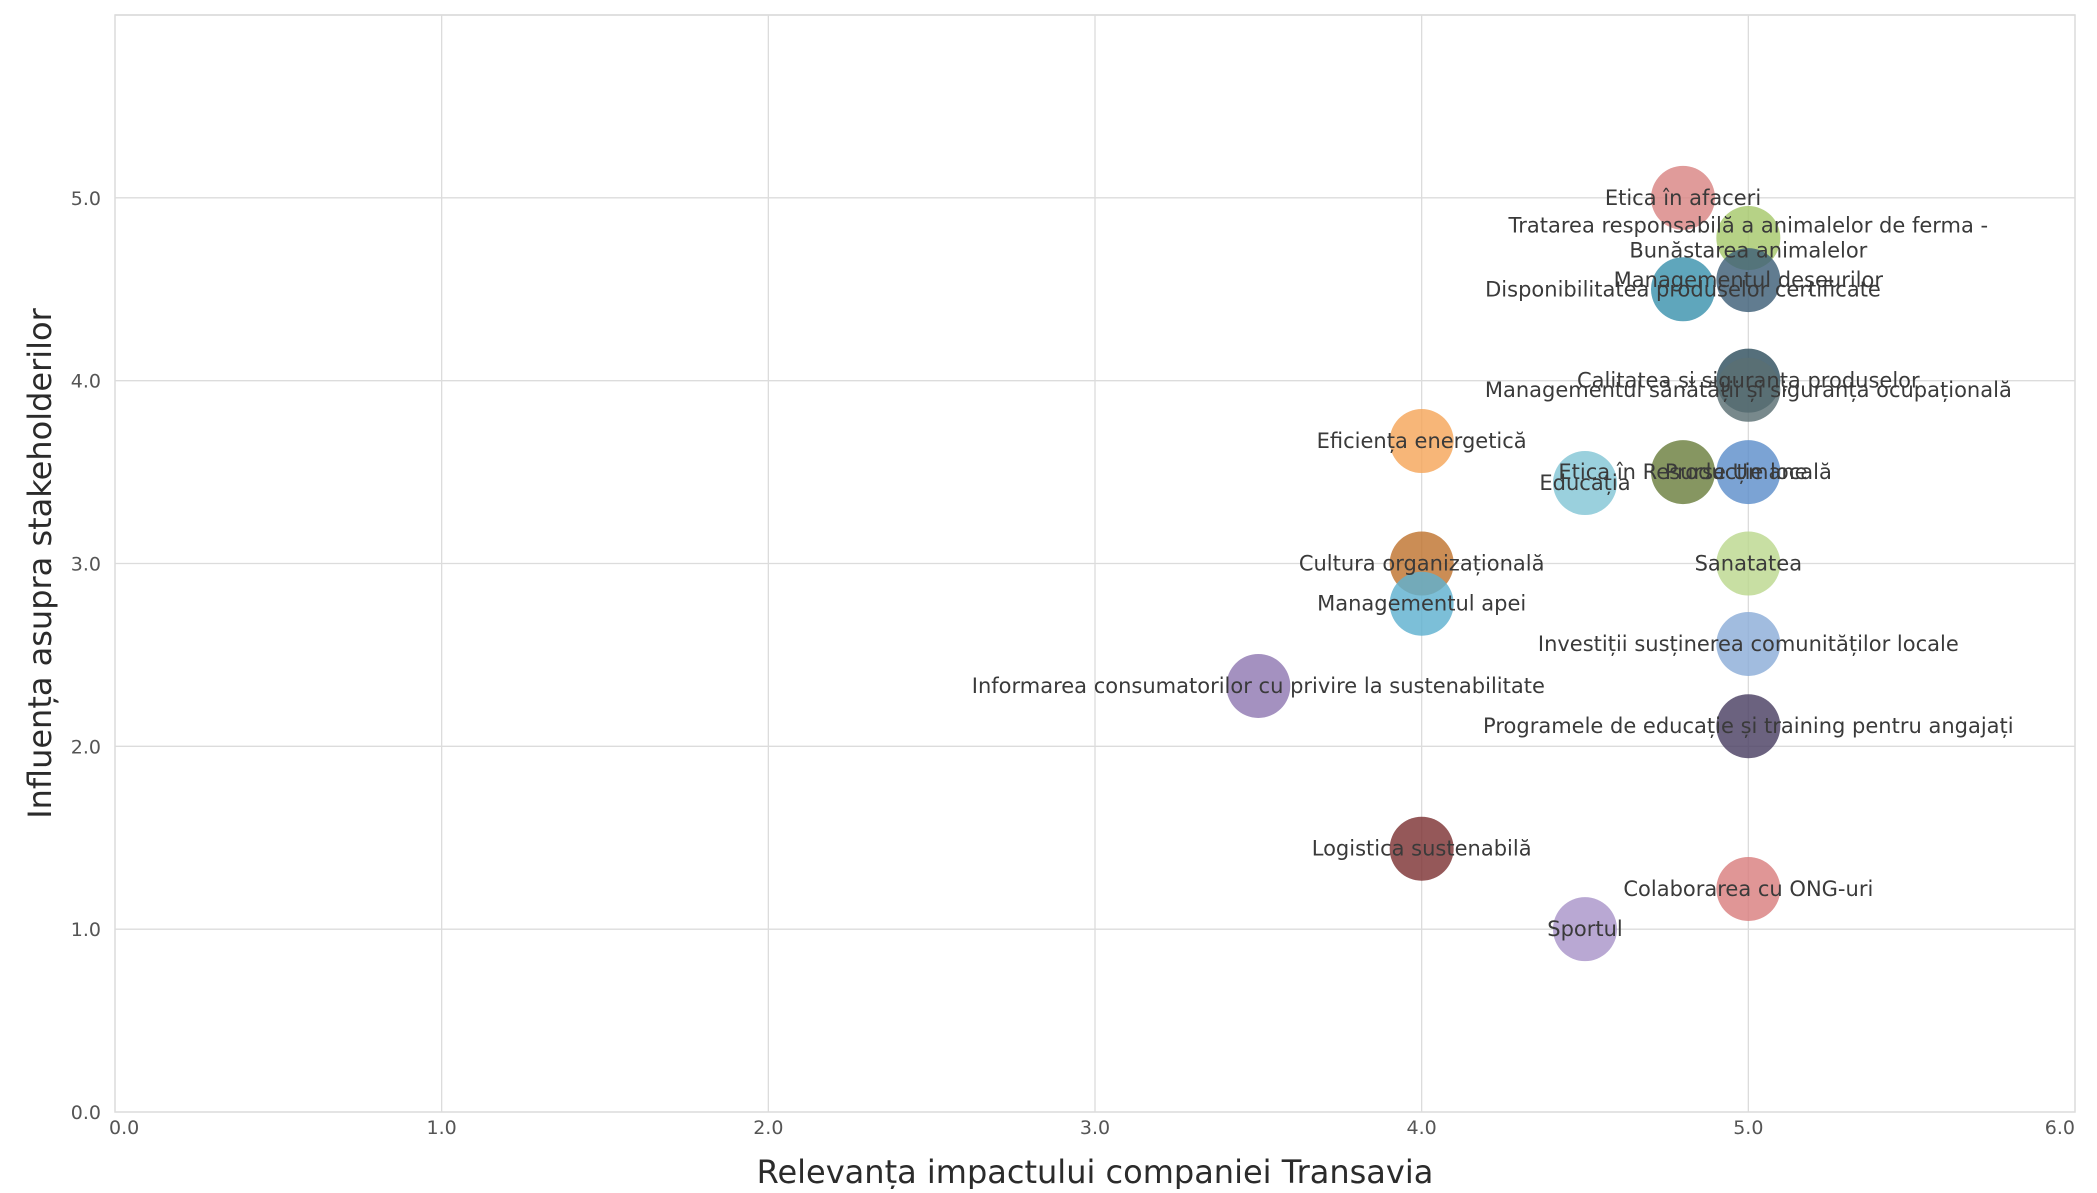  I want to click on x-tick-label: 6.0, so click(2060, 1128).